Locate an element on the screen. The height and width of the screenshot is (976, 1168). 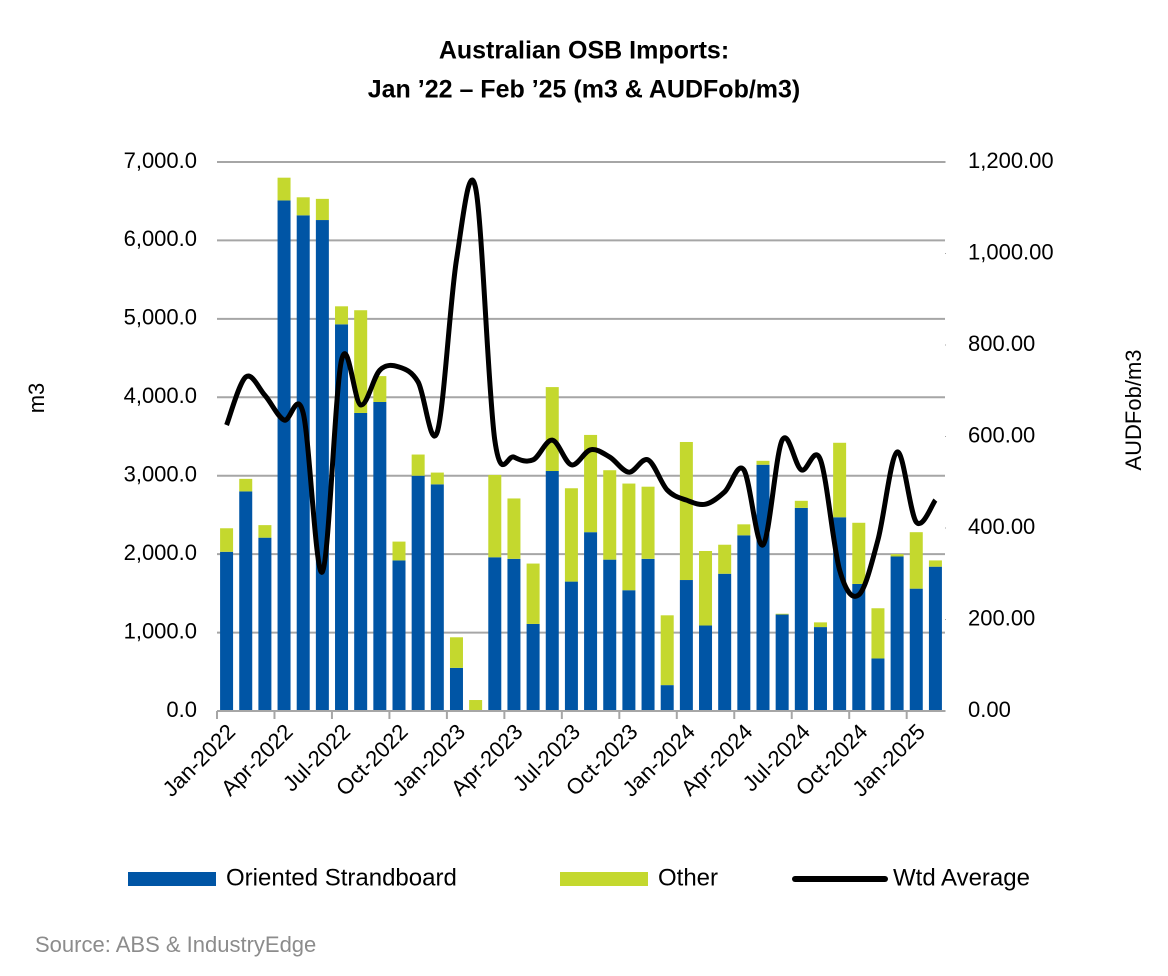
y-tick-label: 4,000.0 is located at coordinates (160, 395).